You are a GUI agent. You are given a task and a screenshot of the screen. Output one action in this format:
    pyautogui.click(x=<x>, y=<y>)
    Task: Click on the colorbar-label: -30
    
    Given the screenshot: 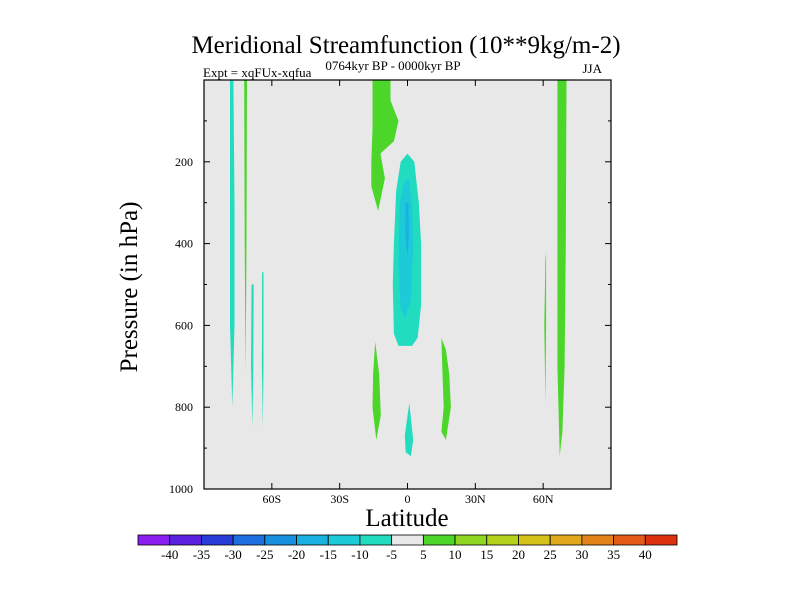 What is the action you would take?
    pyautogui.click(x=232, y=554)
    